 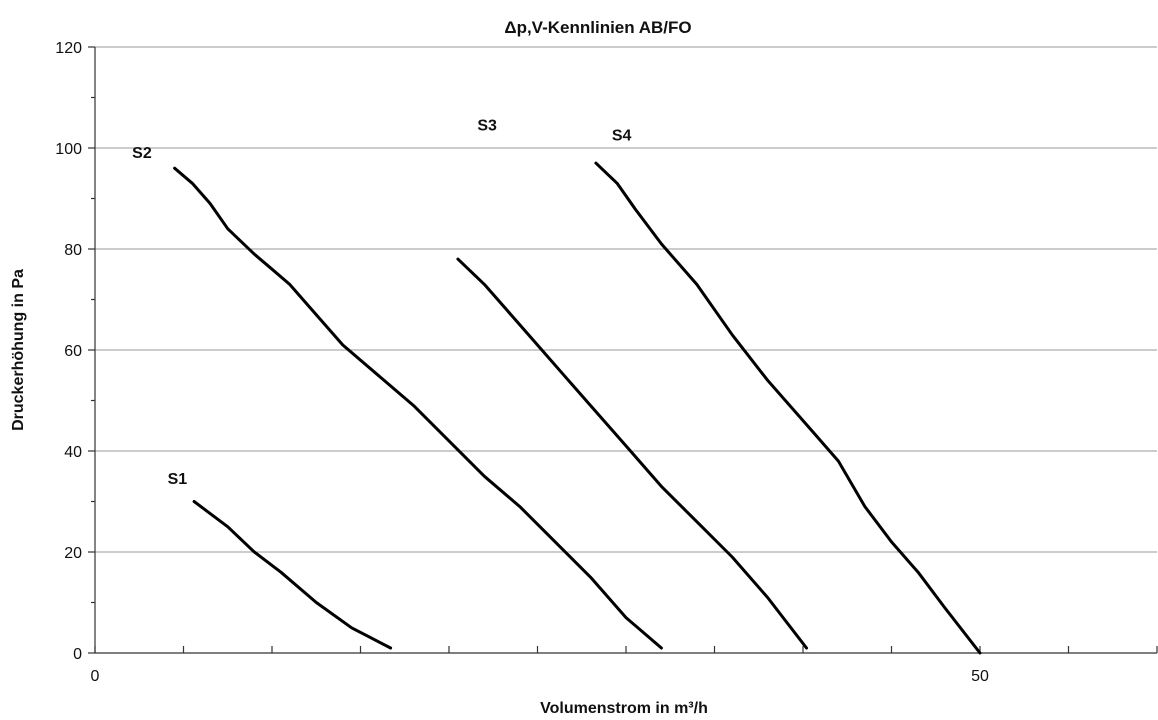 I want to click on series-label-s4: S4, so click(x=622, y=135).